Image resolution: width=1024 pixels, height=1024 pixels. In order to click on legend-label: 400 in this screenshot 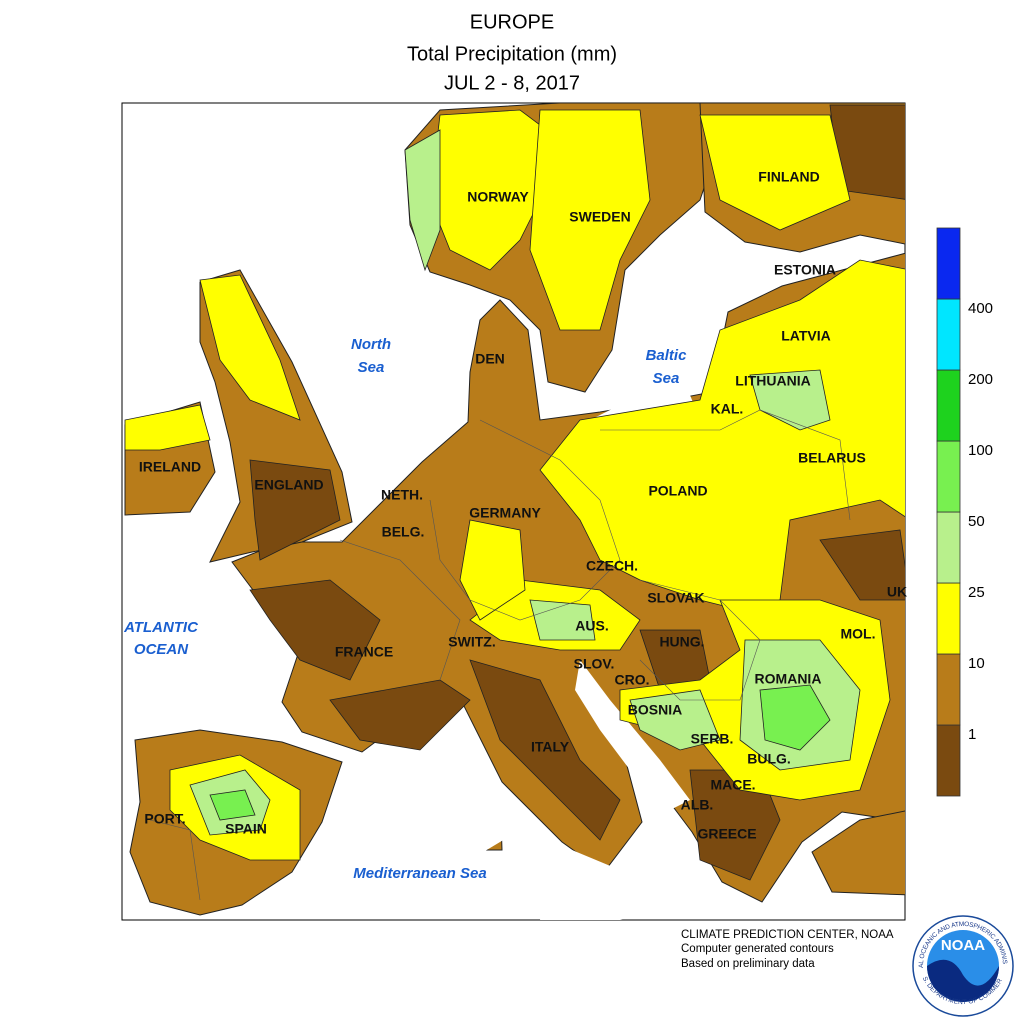, I will do `click(980, 308)`.